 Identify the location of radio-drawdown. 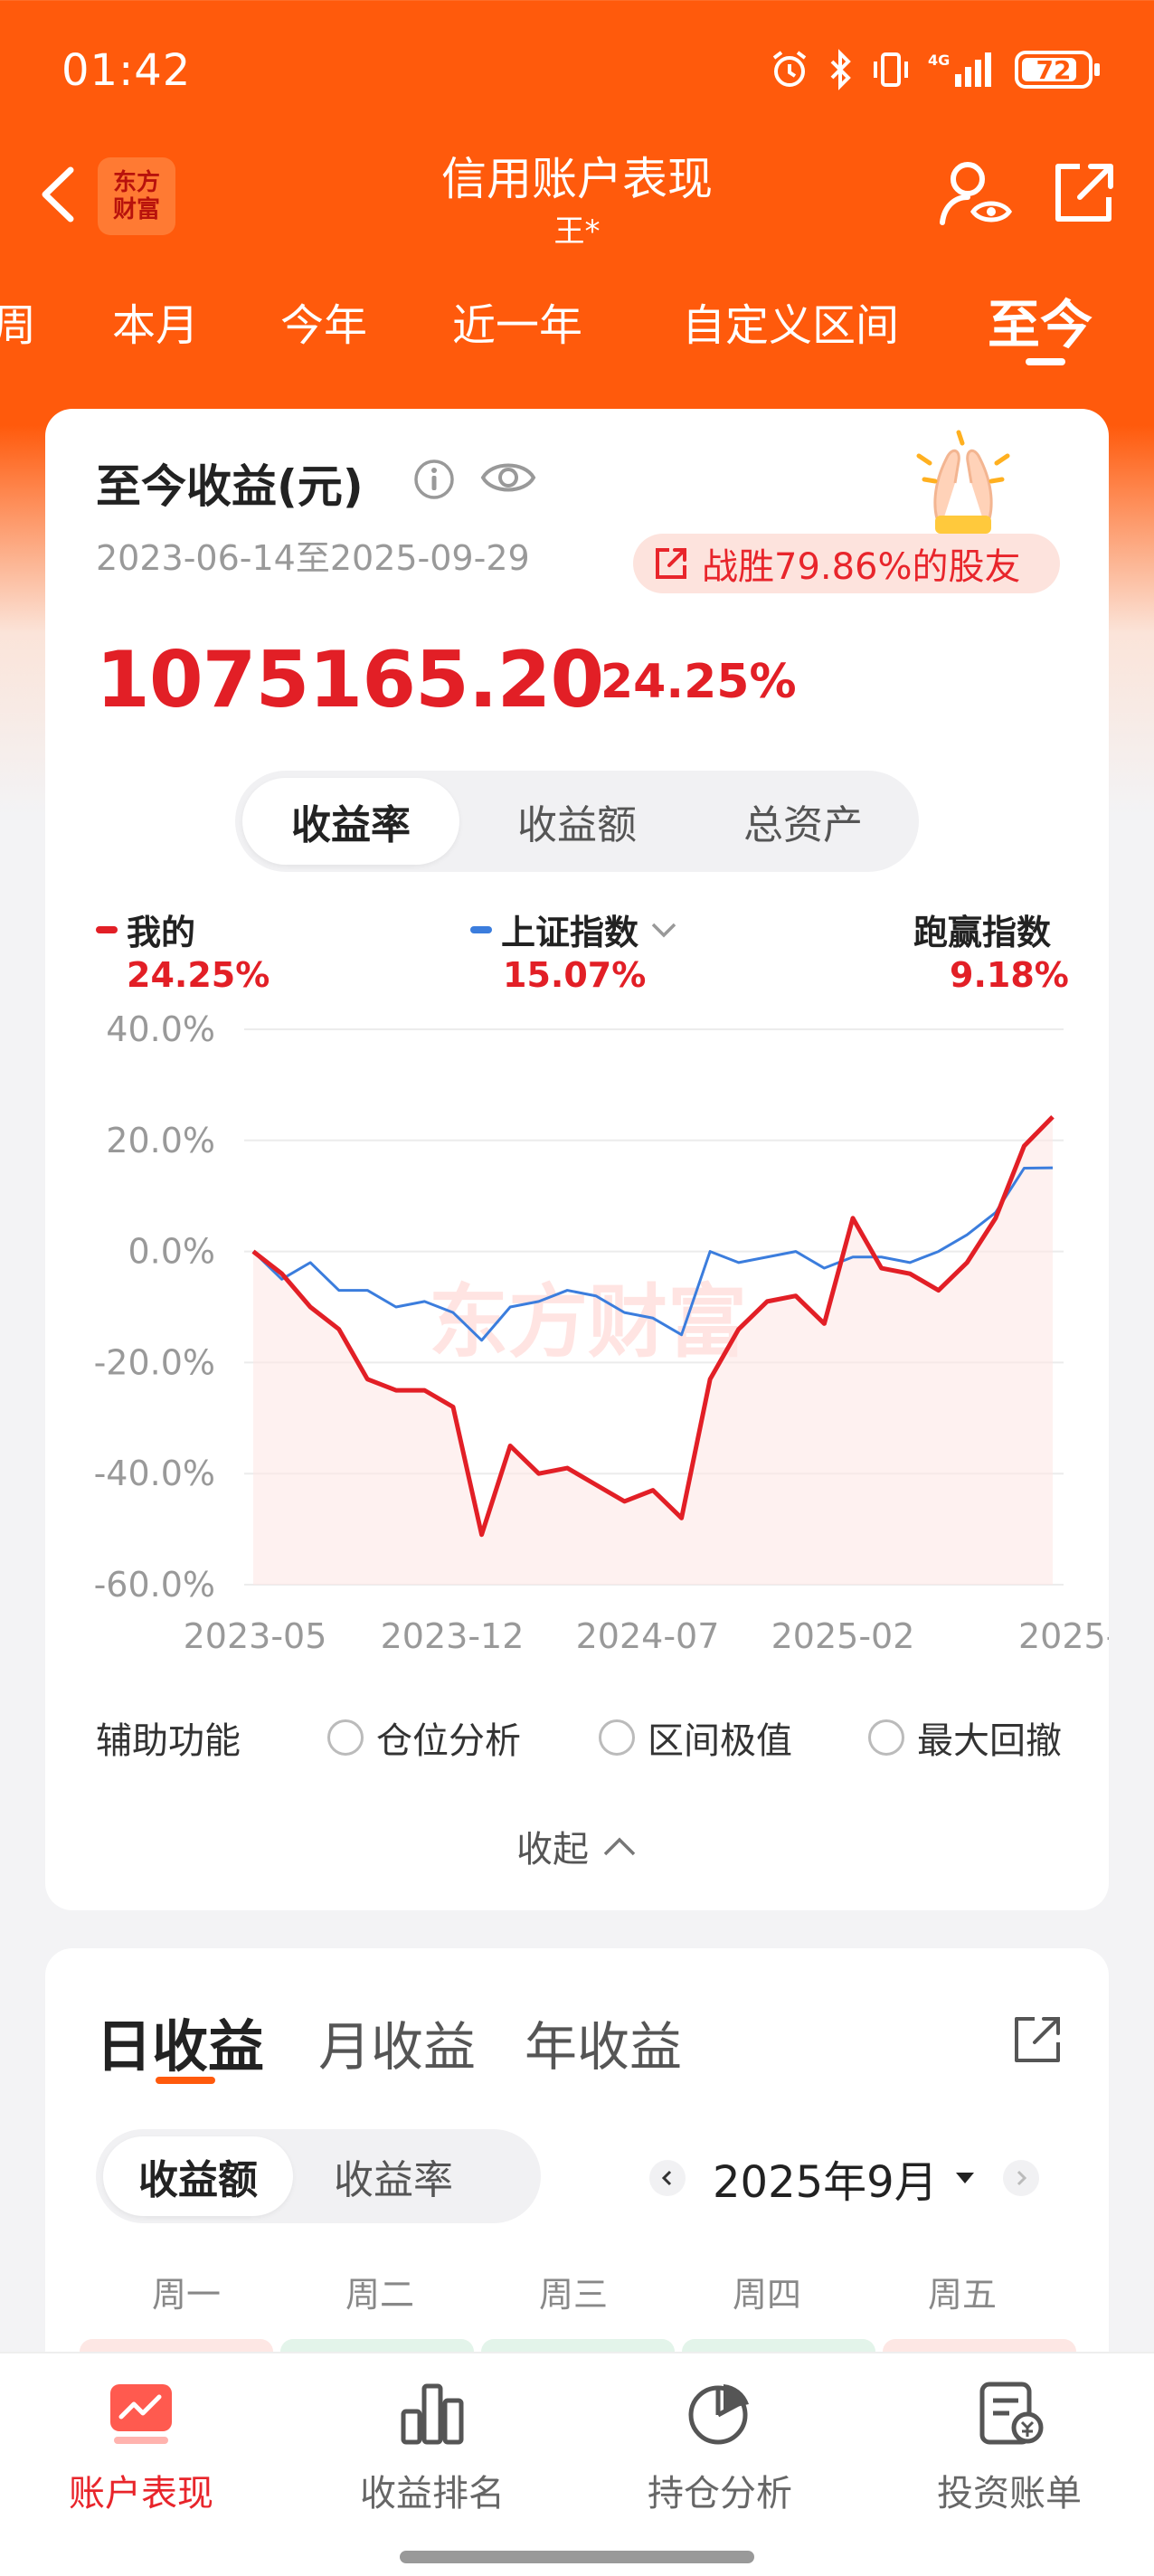
(886, 1738).